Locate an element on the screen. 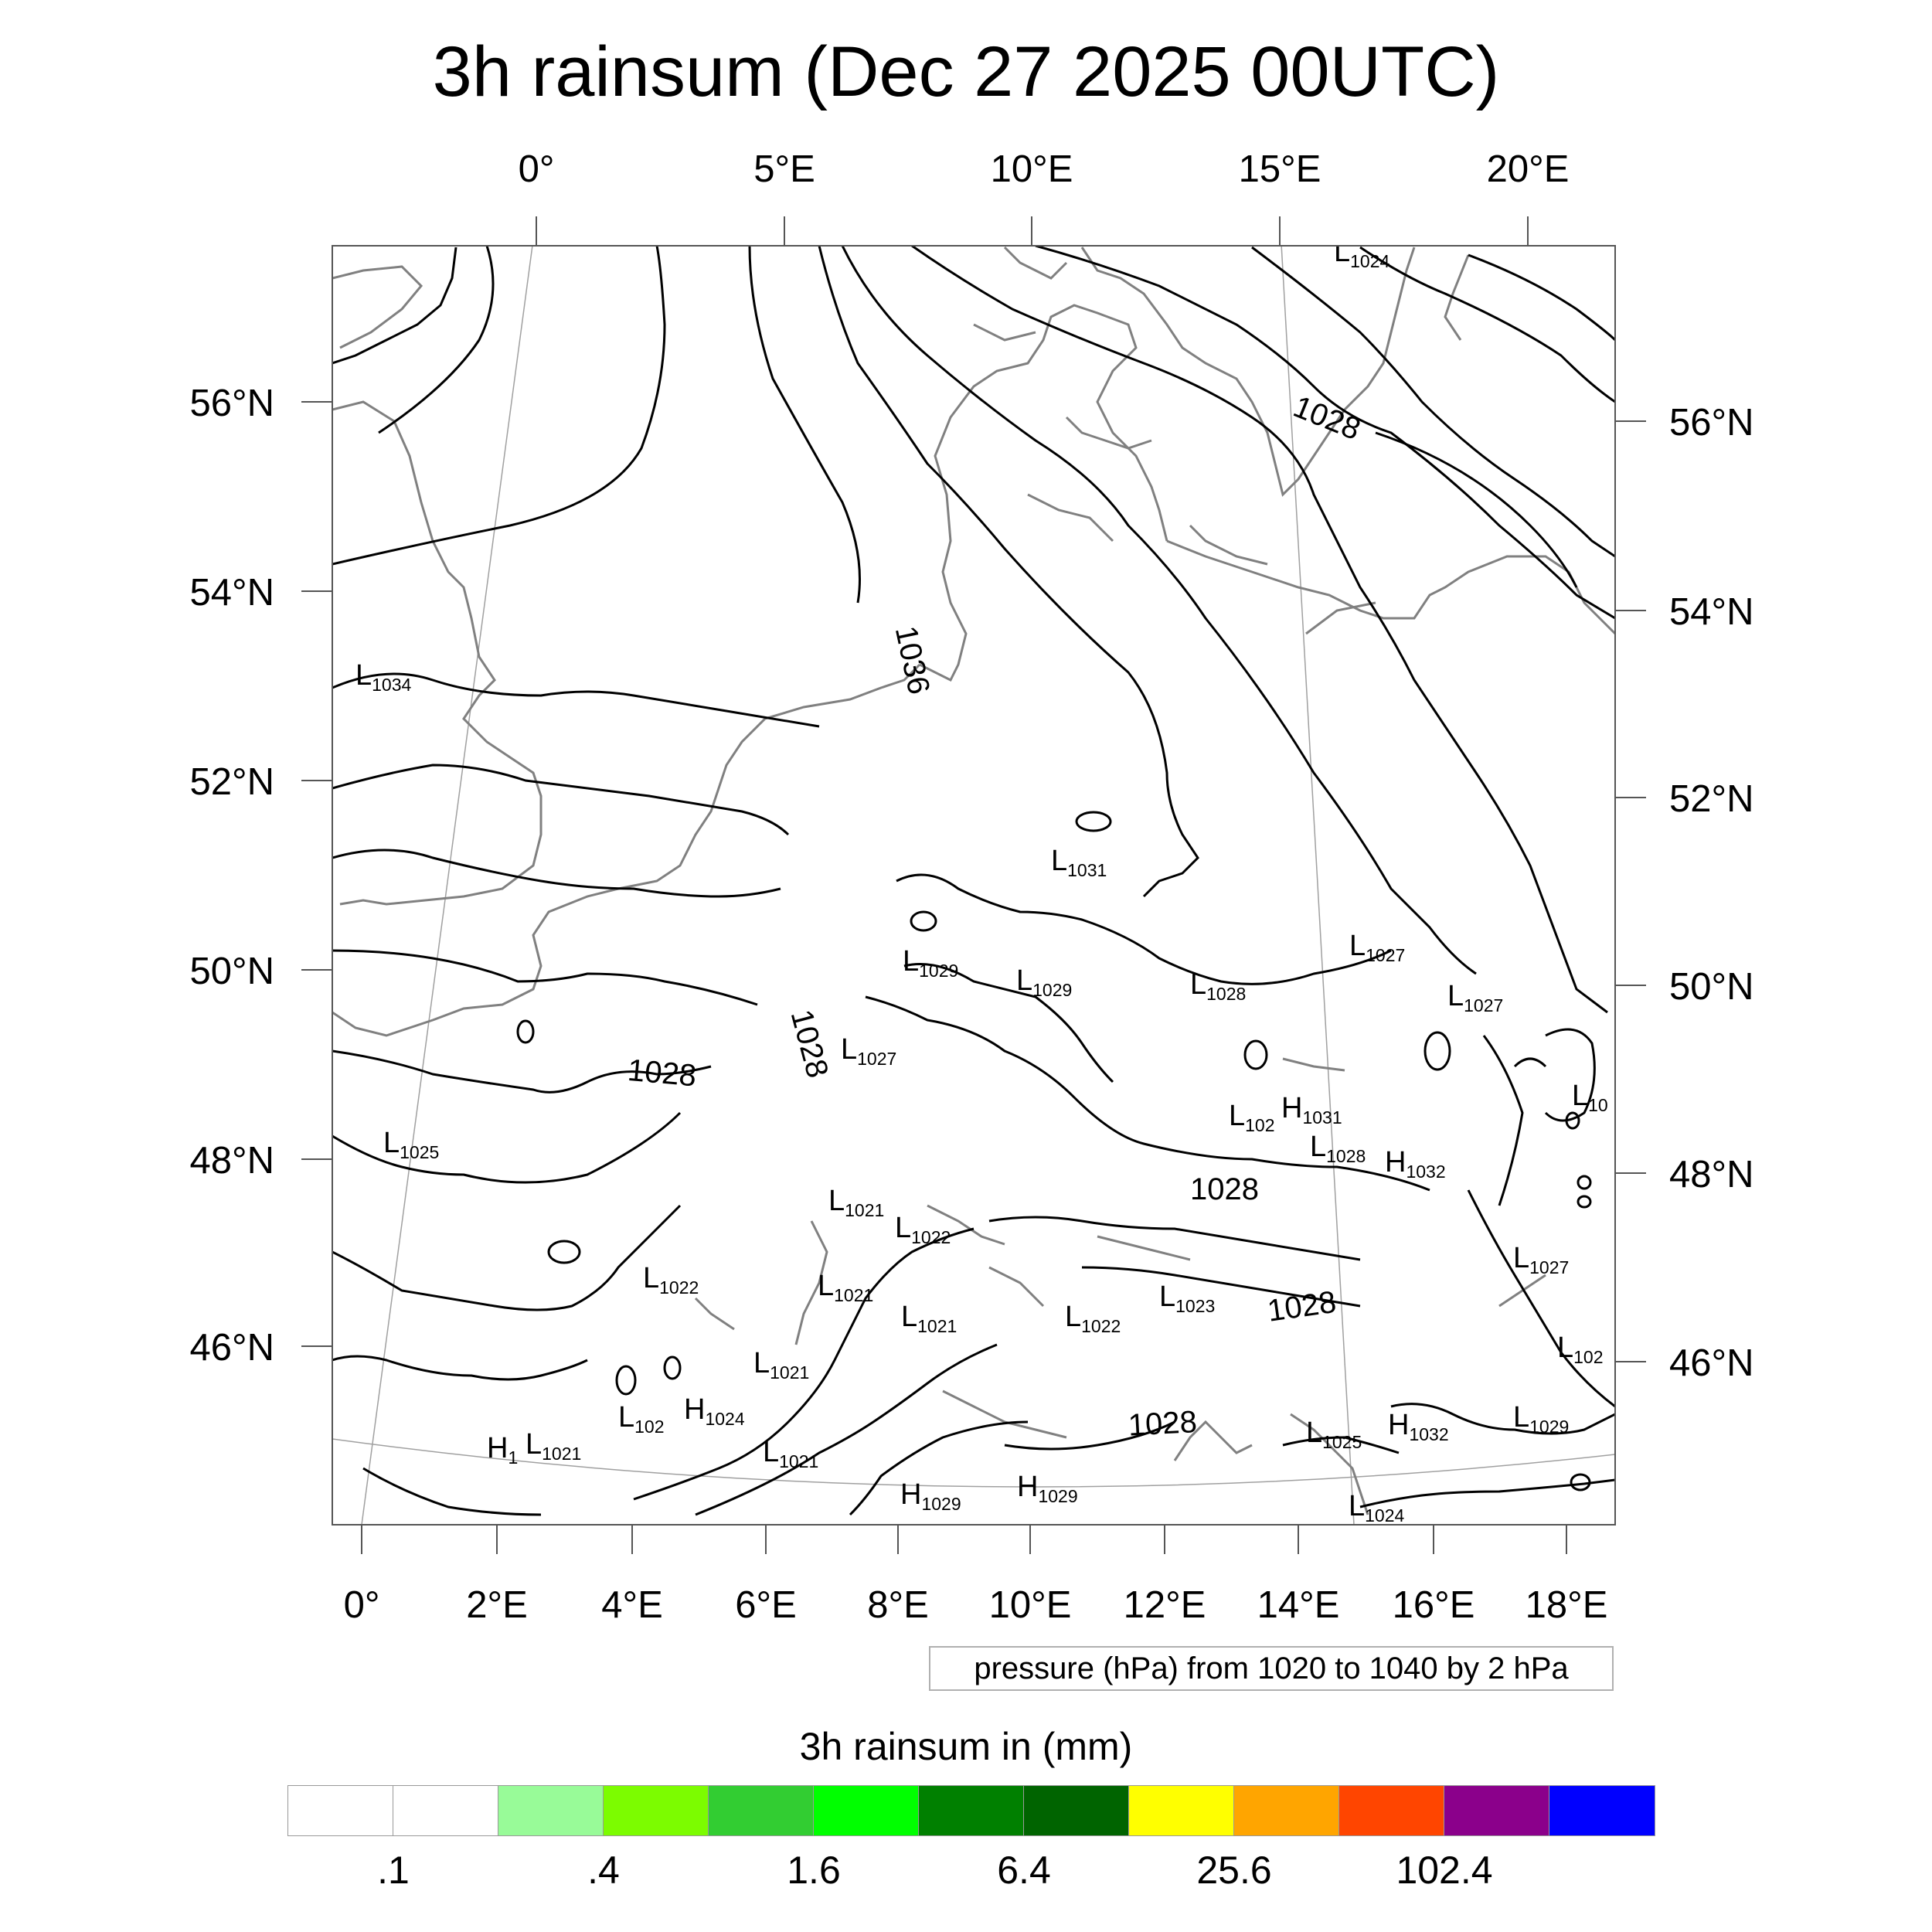  lon-label: 18°E is located at coordinates (1567, 1605).